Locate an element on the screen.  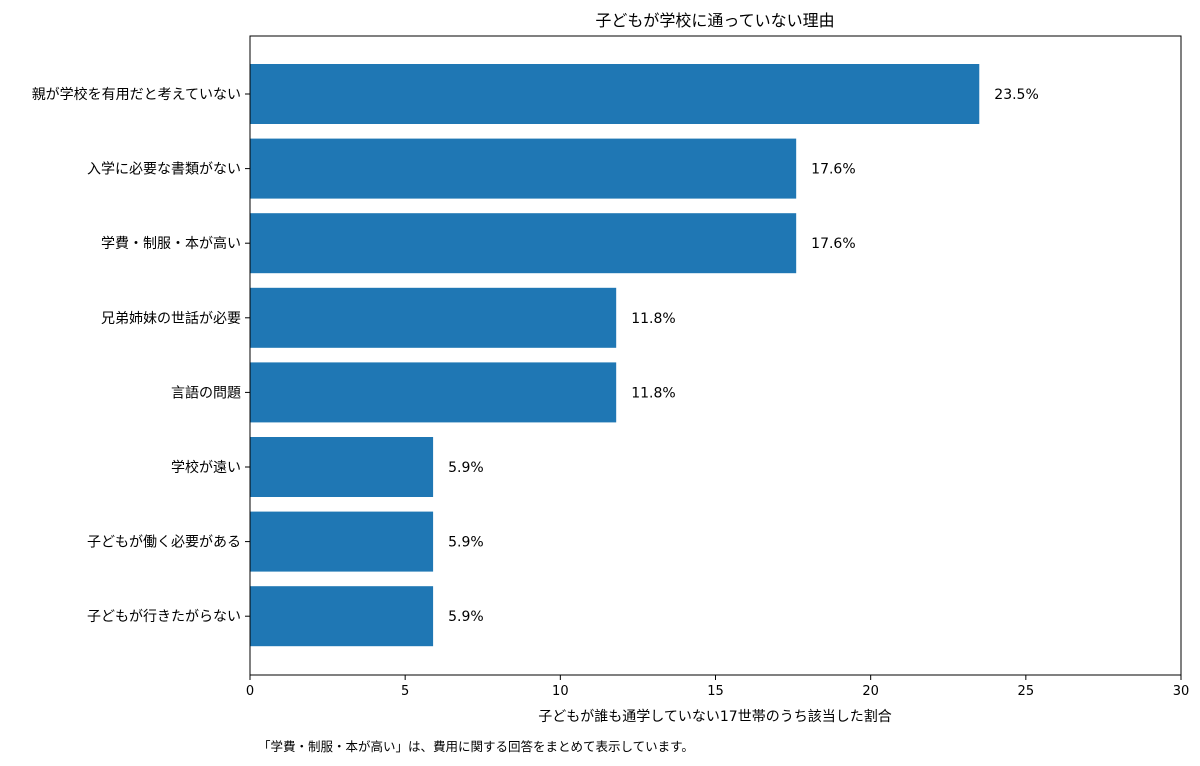
category-label: 子どもが行きたがらない is located at coordinates (164, 617).